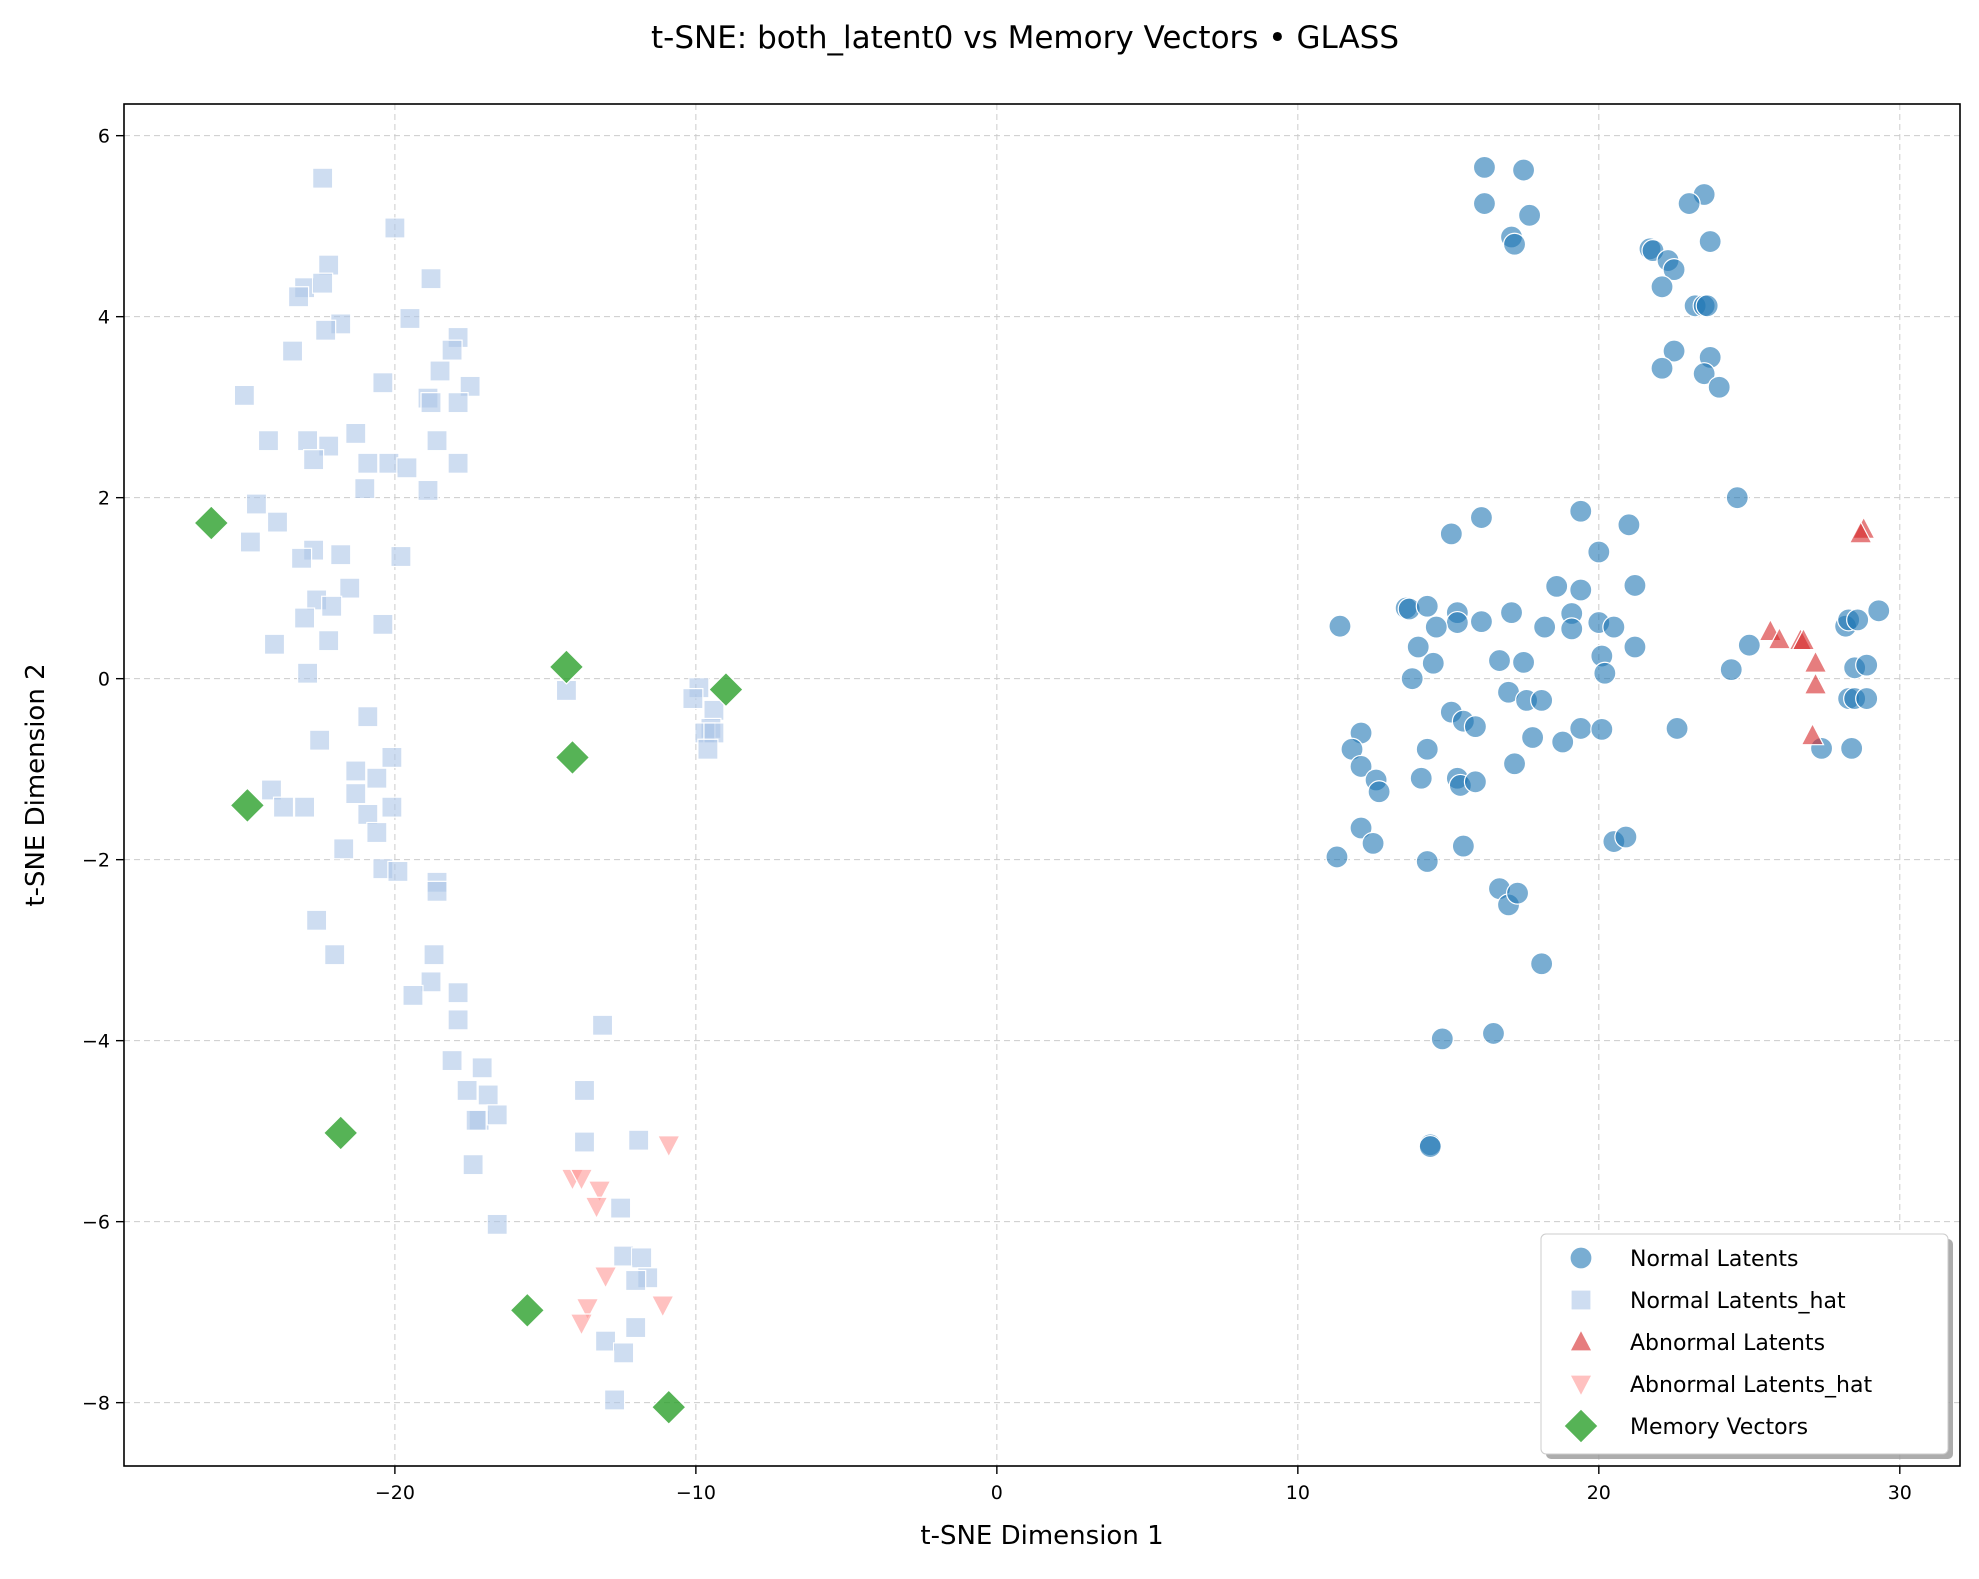 The height and width of the screenshot is (1579, 1979). Describe the element at coordinates (1719, 1427) in the screenshot. I see `legend-label: Memory Vectors` at that location.